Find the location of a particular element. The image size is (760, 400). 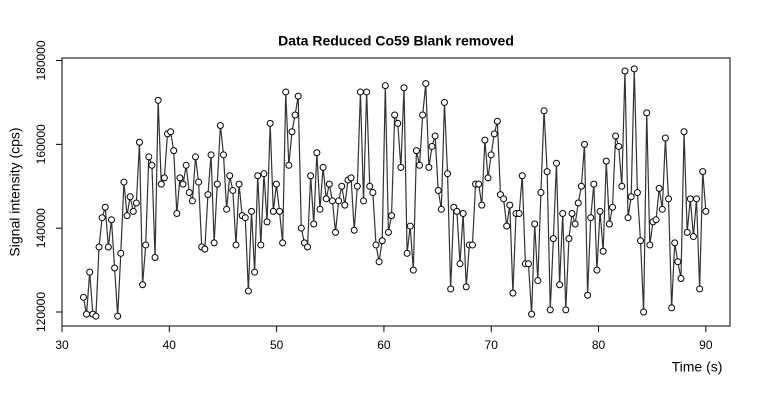

chart-title: Data Reduced Co59 Blank removed is located at coordinates (396, 41).